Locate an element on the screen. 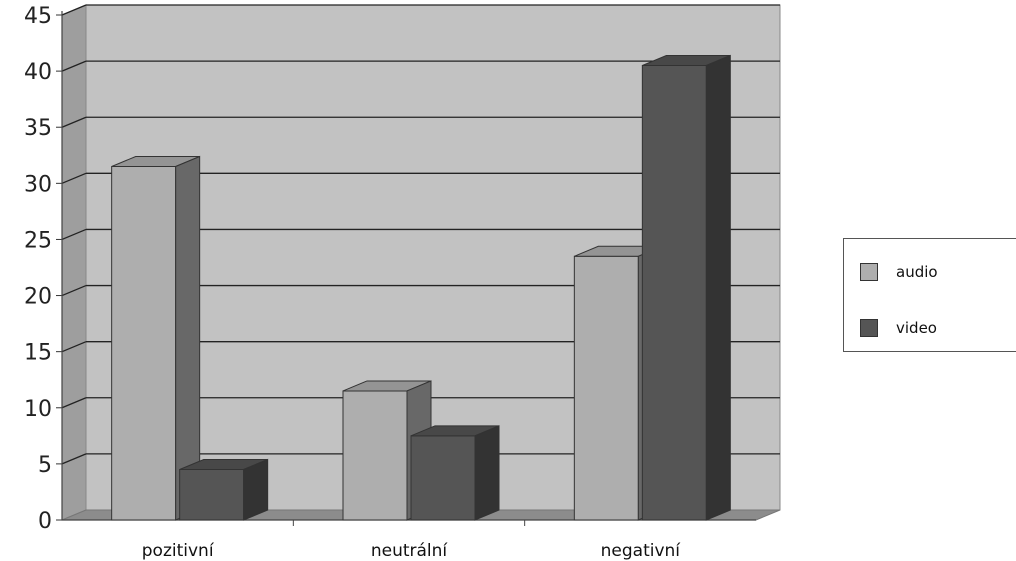 This screenshot has width=1016, height=561. legend-item-audio: audio is located at coordinates (899, 272).